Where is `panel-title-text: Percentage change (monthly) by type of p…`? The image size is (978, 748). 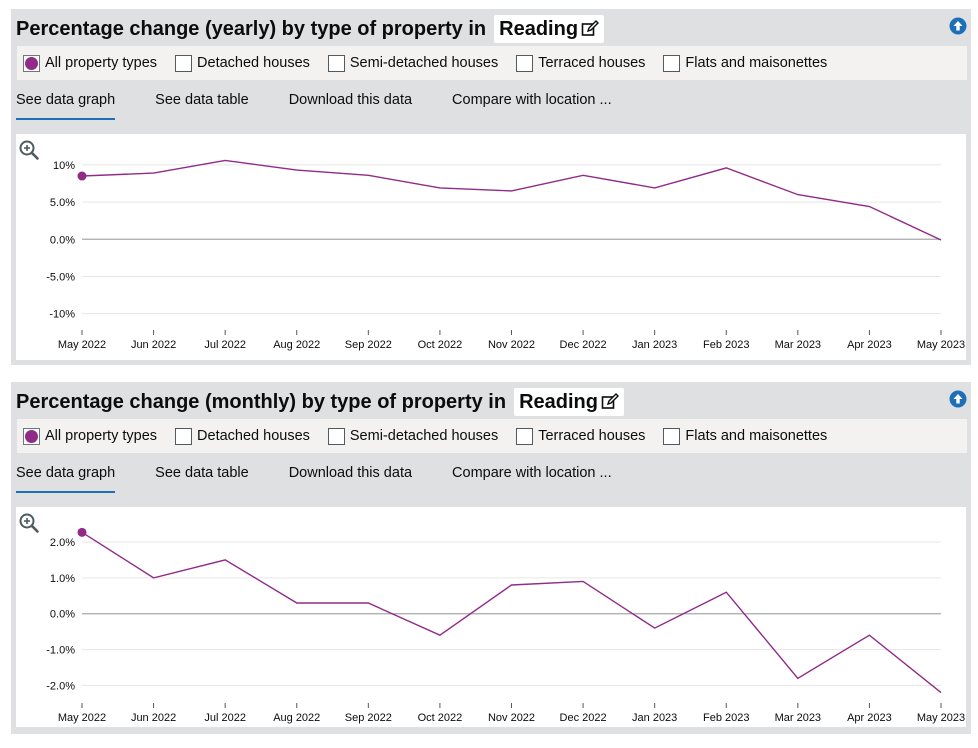 panel-title-text: Percentage change (monthly) by type of p… is located at coordinates (261, 402).